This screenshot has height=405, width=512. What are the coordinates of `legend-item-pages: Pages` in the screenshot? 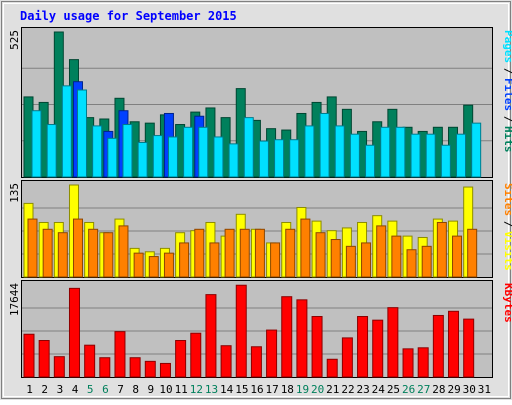 It's located at (507, 46).